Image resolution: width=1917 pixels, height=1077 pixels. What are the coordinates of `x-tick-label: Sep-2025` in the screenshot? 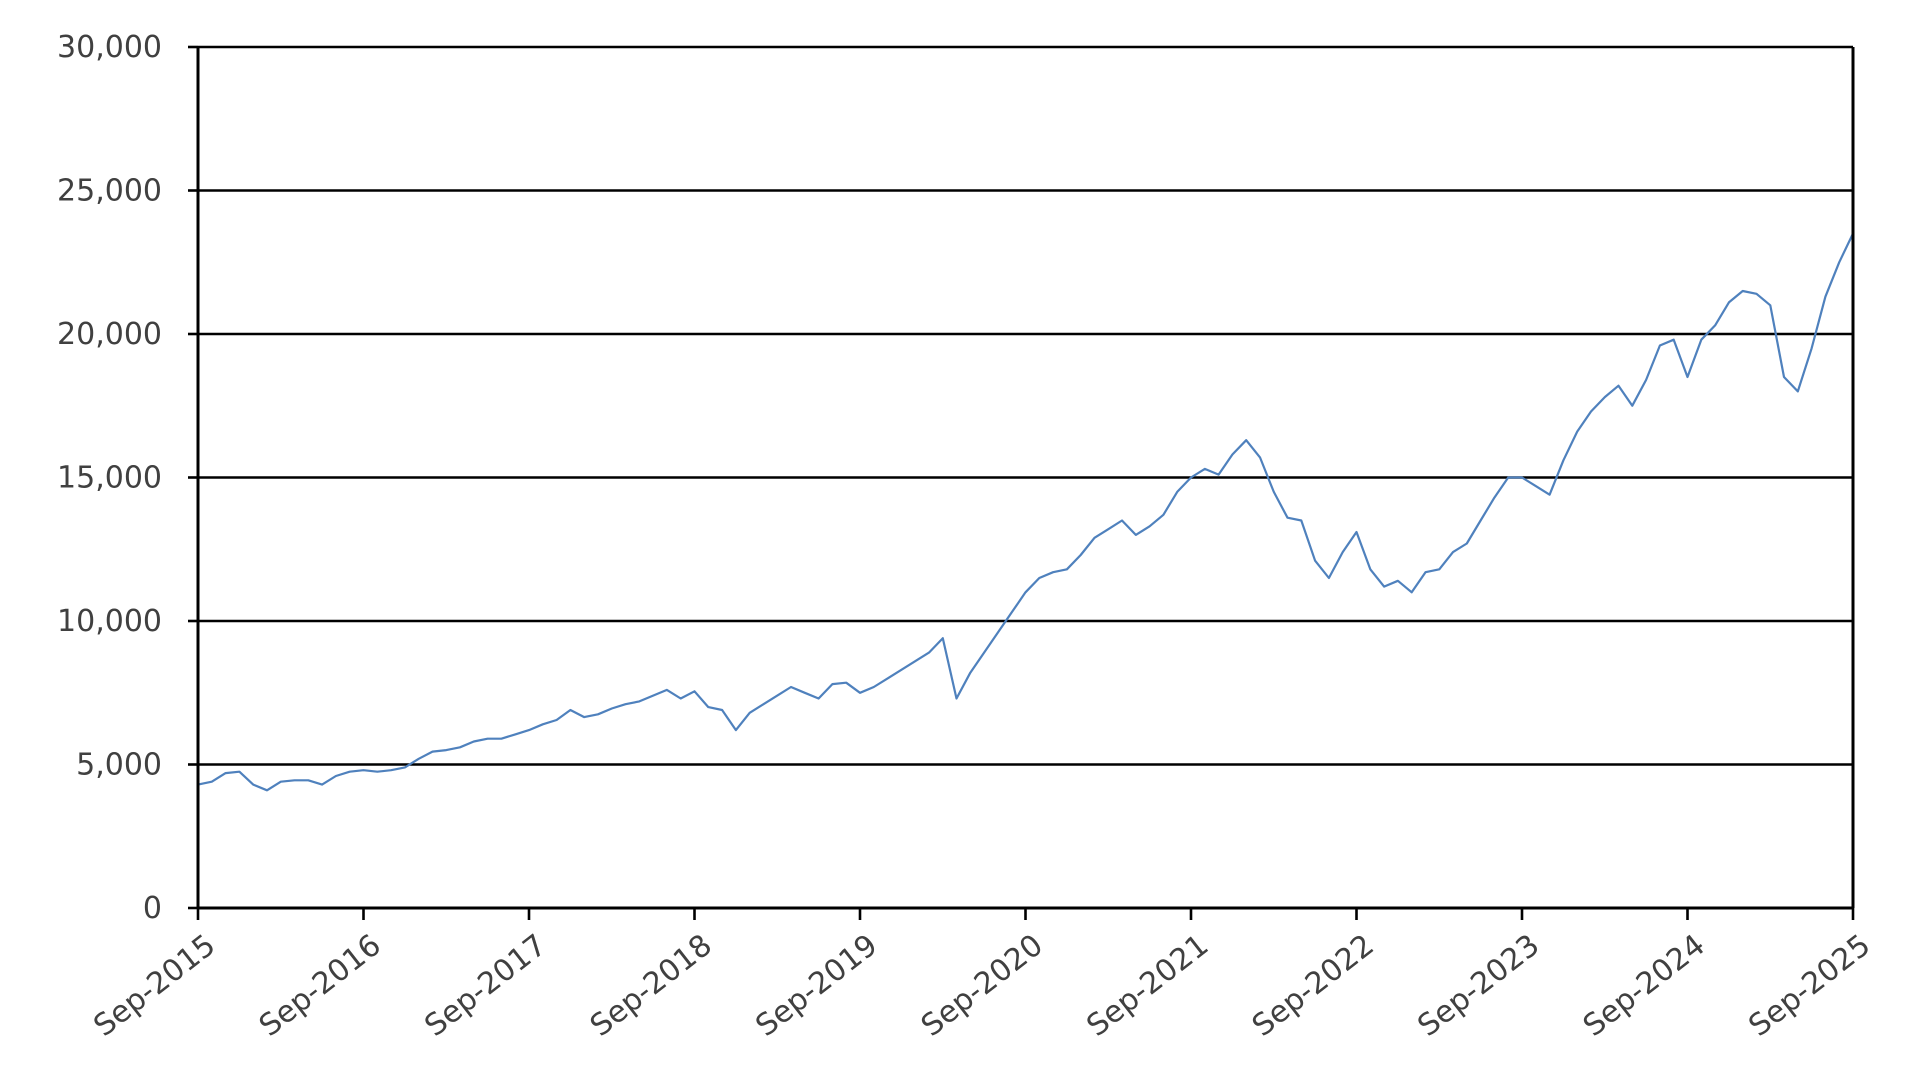 It's located at (1809, 986).